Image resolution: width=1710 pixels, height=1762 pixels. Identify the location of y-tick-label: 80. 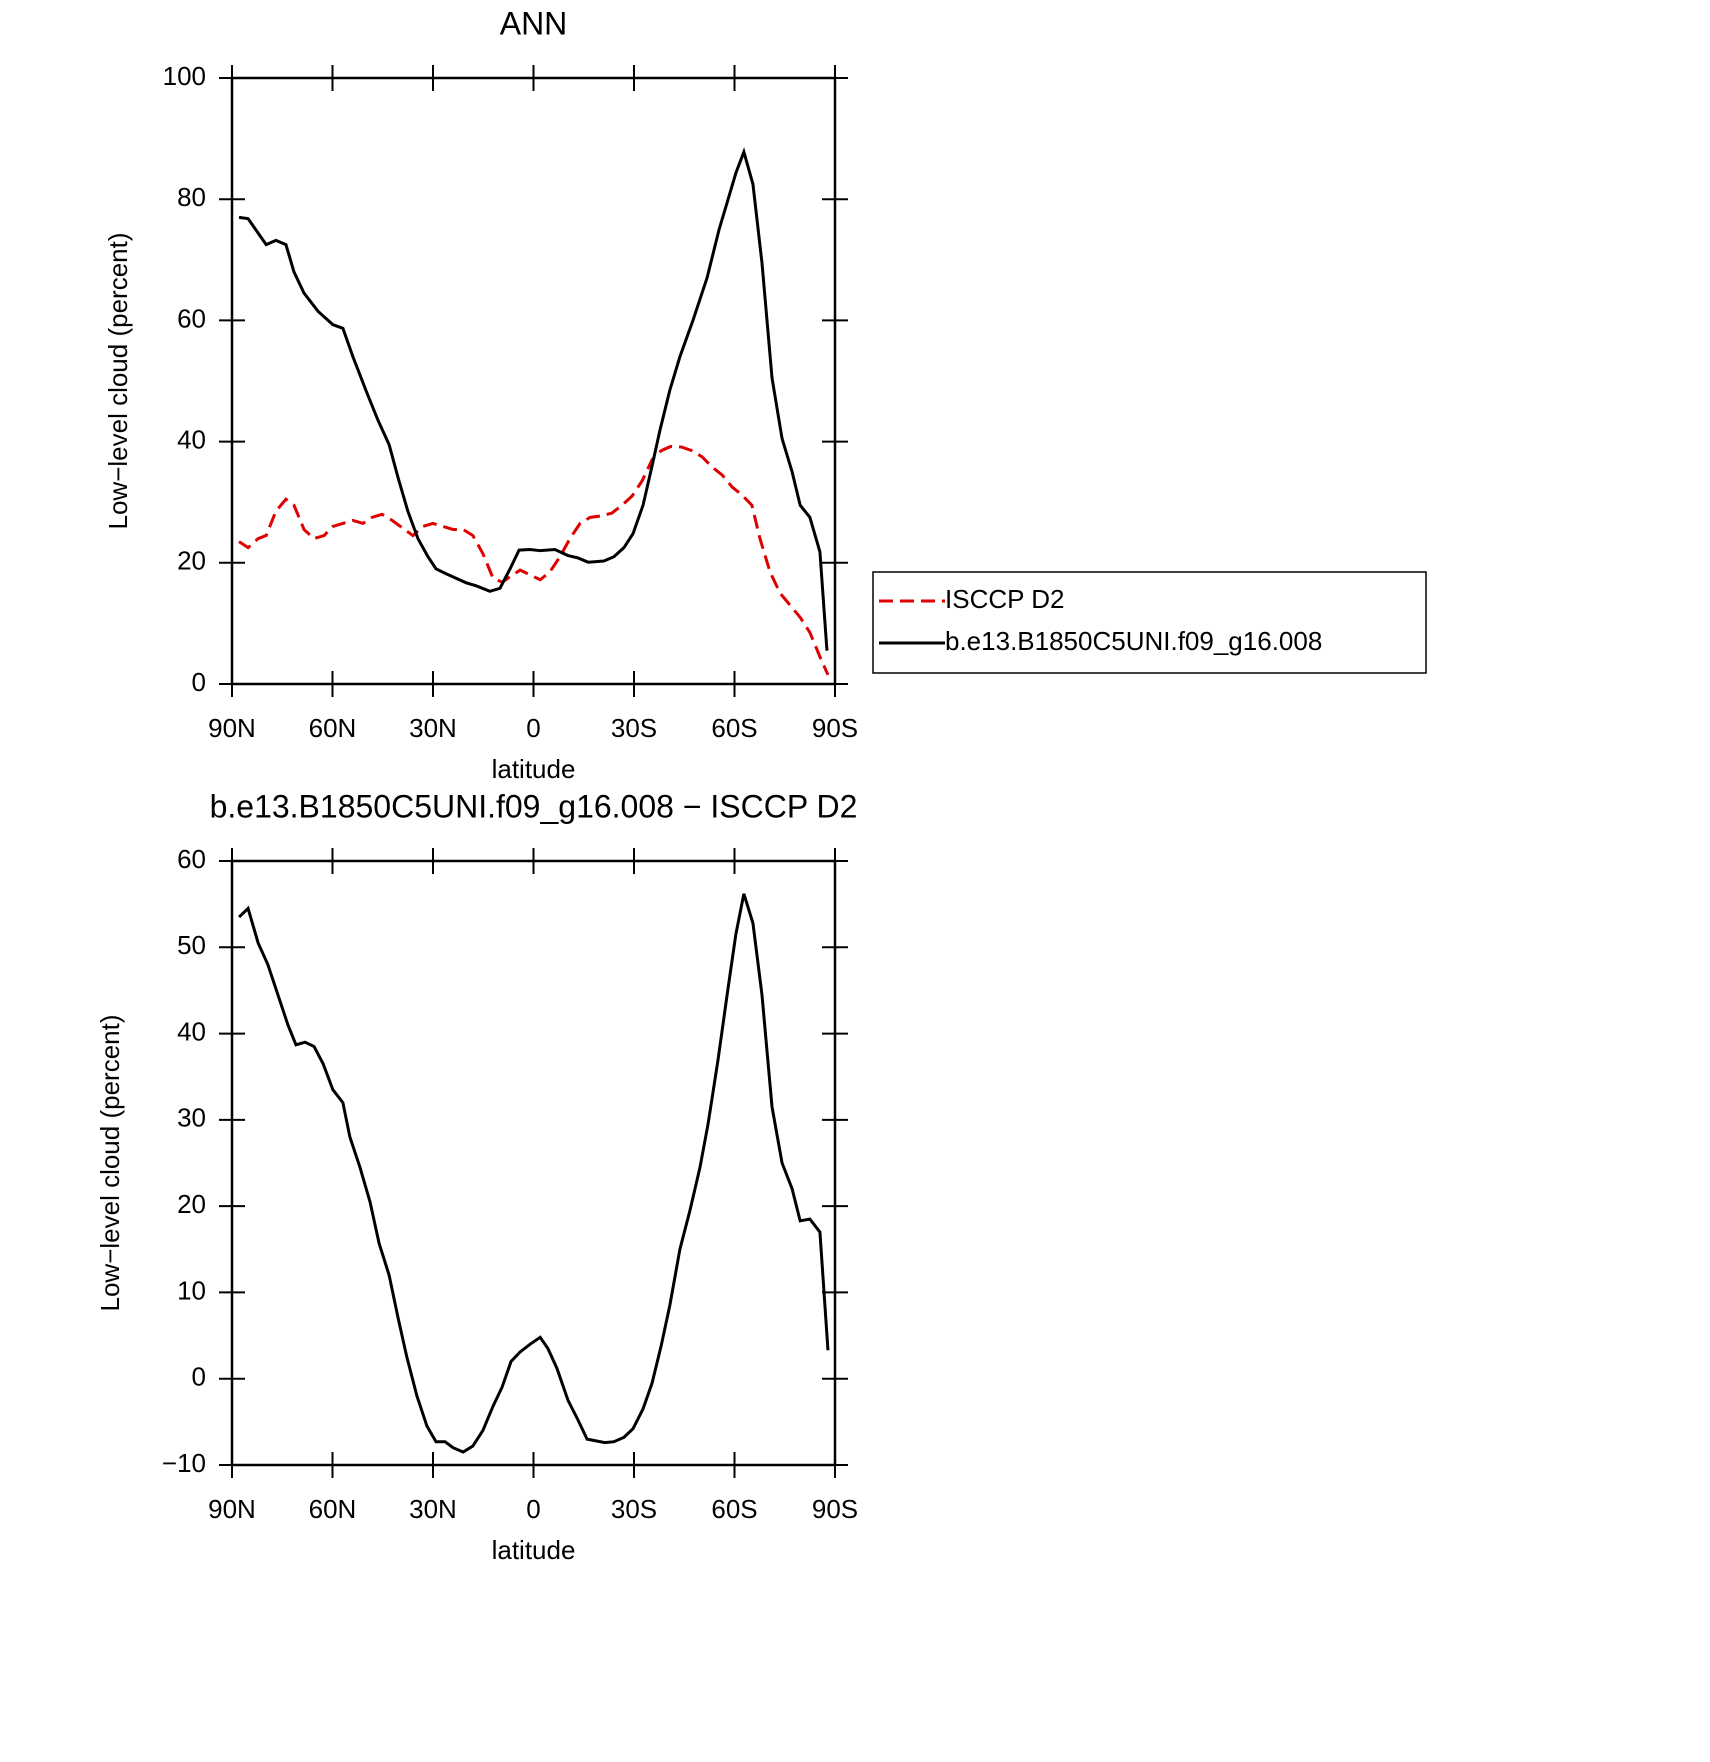
(191, 197).